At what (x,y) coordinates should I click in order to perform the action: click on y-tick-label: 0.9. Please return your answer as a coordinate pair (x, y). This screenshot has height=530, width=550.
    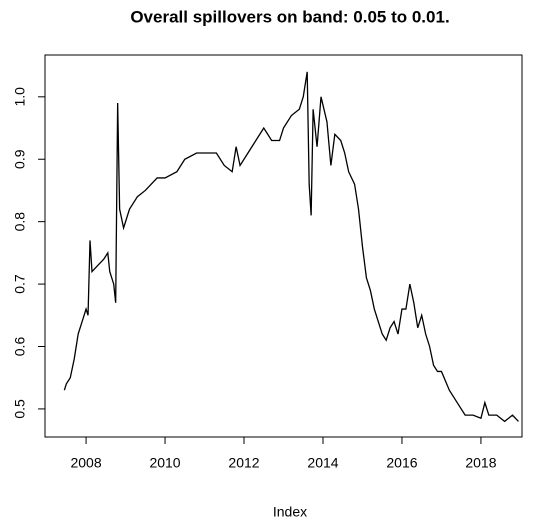
    Looking at the image, I should click on (20, 159).